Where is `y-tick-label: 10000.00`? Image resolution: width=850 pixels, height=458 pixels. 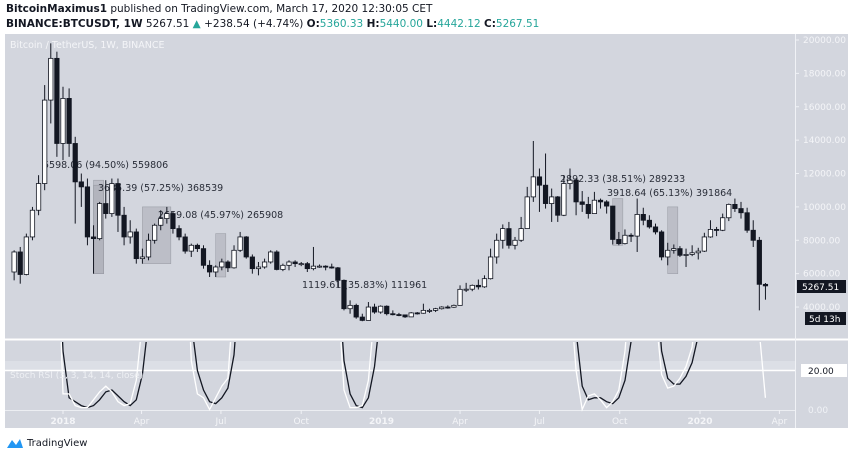 y-tick-label: 10000.00 is located at coordinates (824, 208).